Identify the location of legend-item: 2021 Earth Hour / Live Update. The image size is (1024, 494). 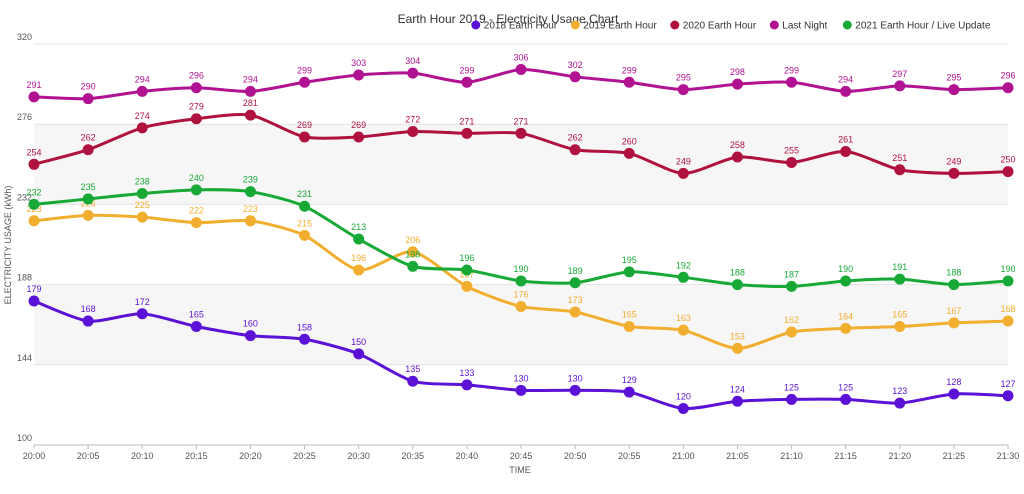
(923, 26).